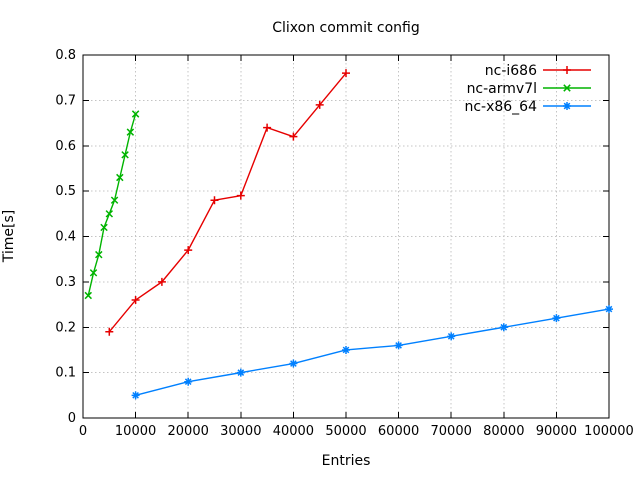  What do you see at coordinates (65, 191) in the screenshot?
I see `y-tick-label: 0.5` at bounding box center [65, 191].